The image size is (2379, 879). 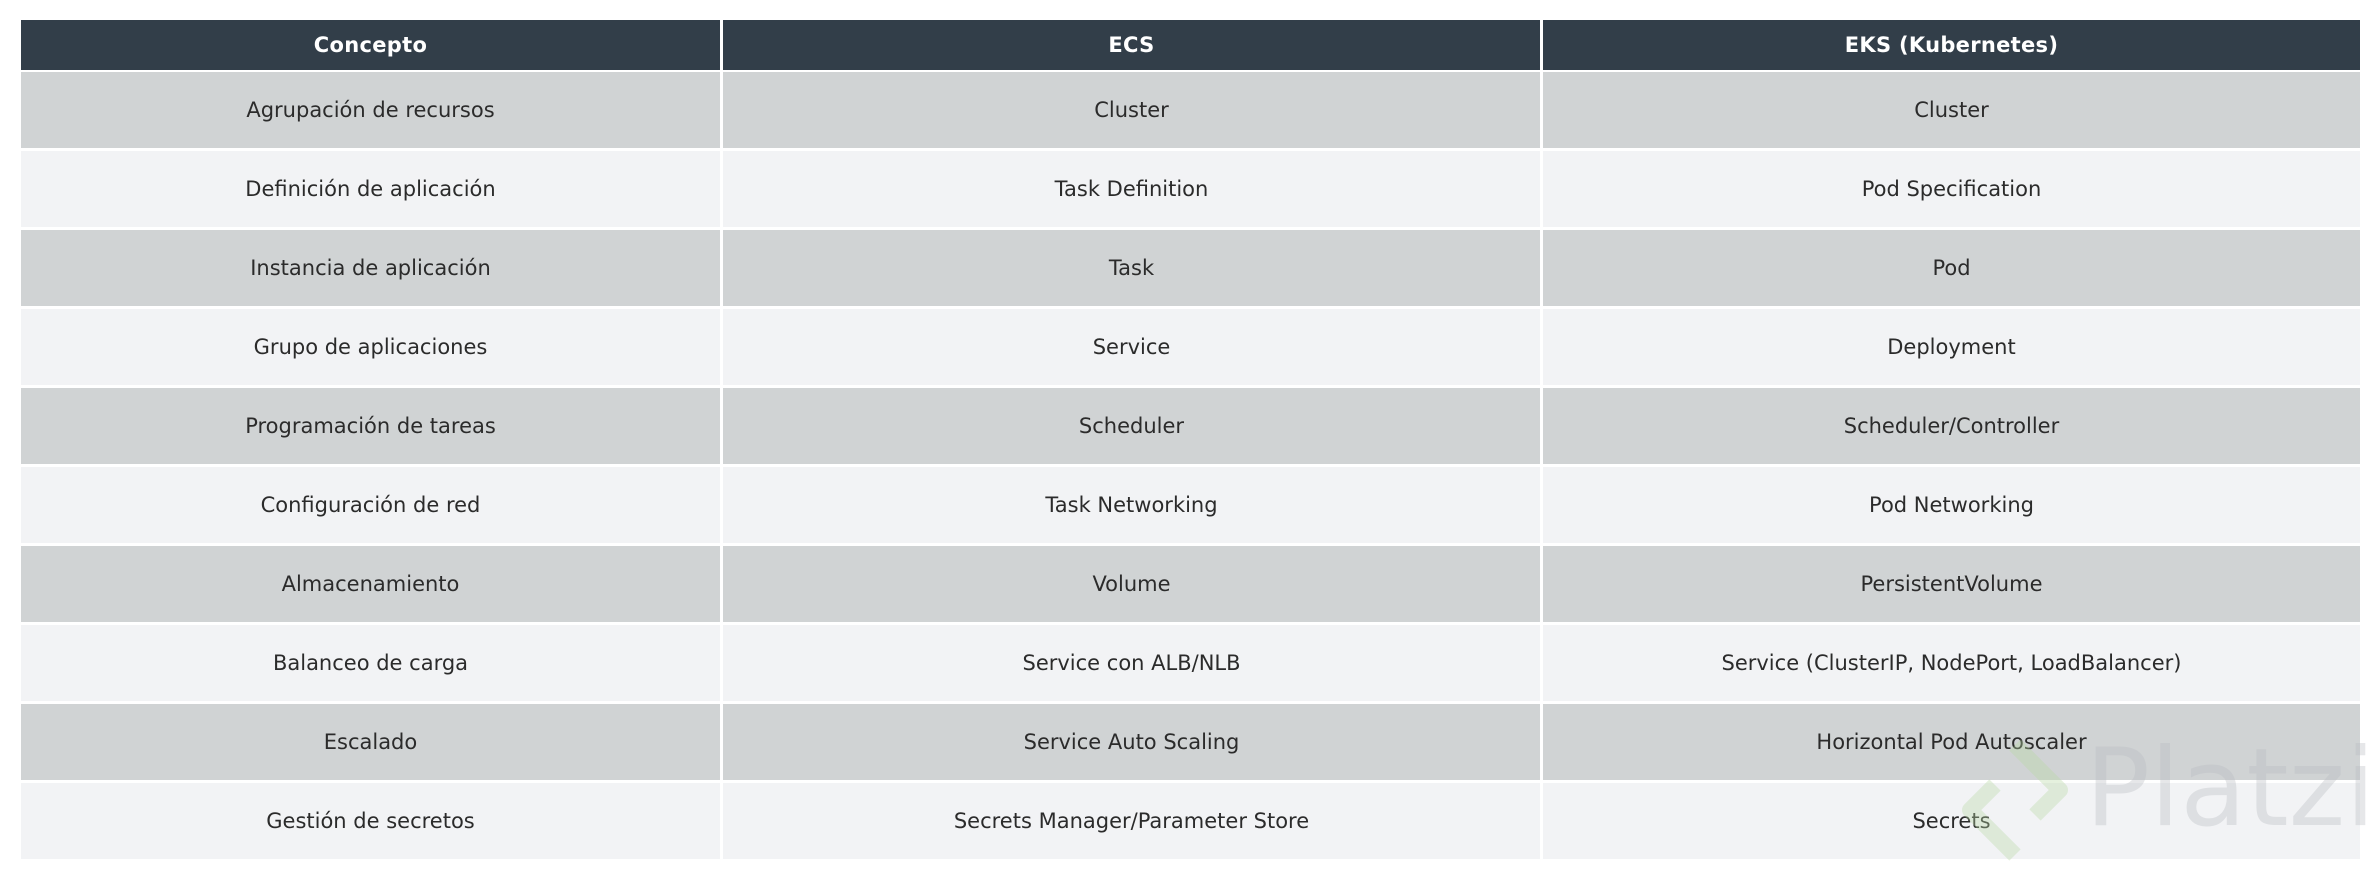 I want to click on ecs-cell: Service con ALB/NLB, so click(x=1133, y=663).